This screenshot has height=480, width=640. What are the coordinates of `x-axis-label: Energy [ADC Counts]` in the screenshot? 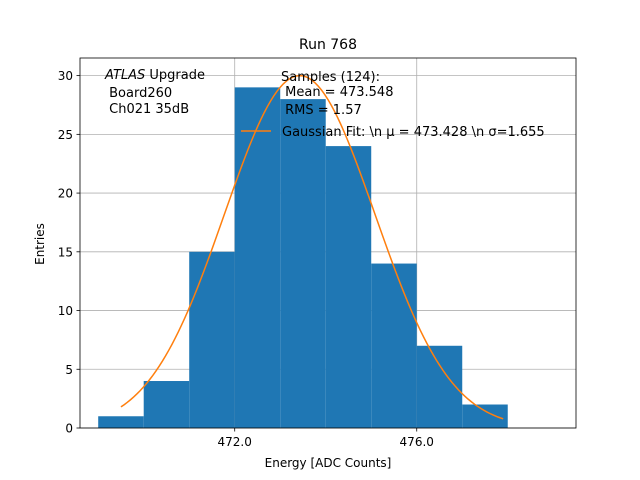 It's located at (328, 463).